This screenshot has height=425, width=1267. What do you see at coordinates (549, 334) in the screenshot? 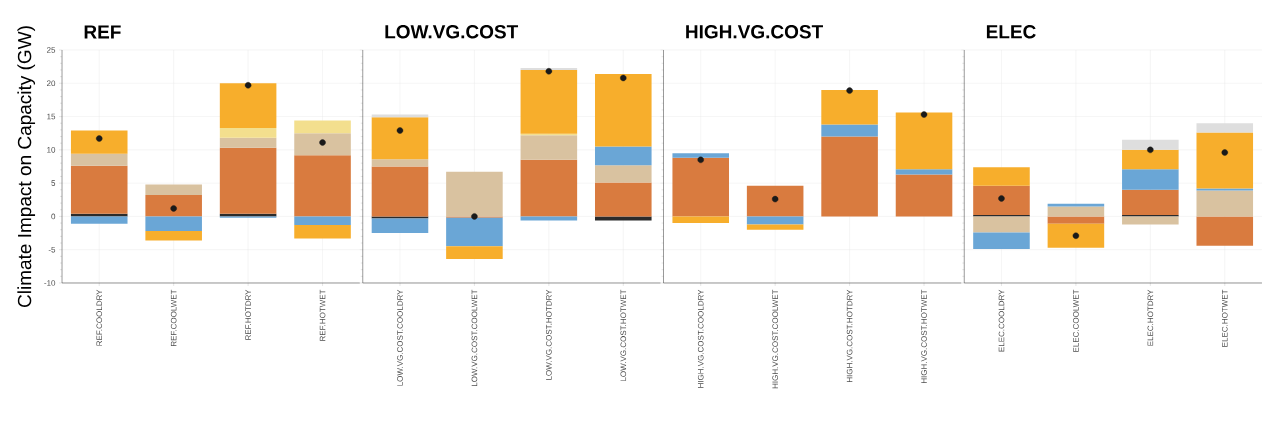
I see `x-tick-label: LOW.VG.COST.HOTDRY` at bounding box center [549, 334].